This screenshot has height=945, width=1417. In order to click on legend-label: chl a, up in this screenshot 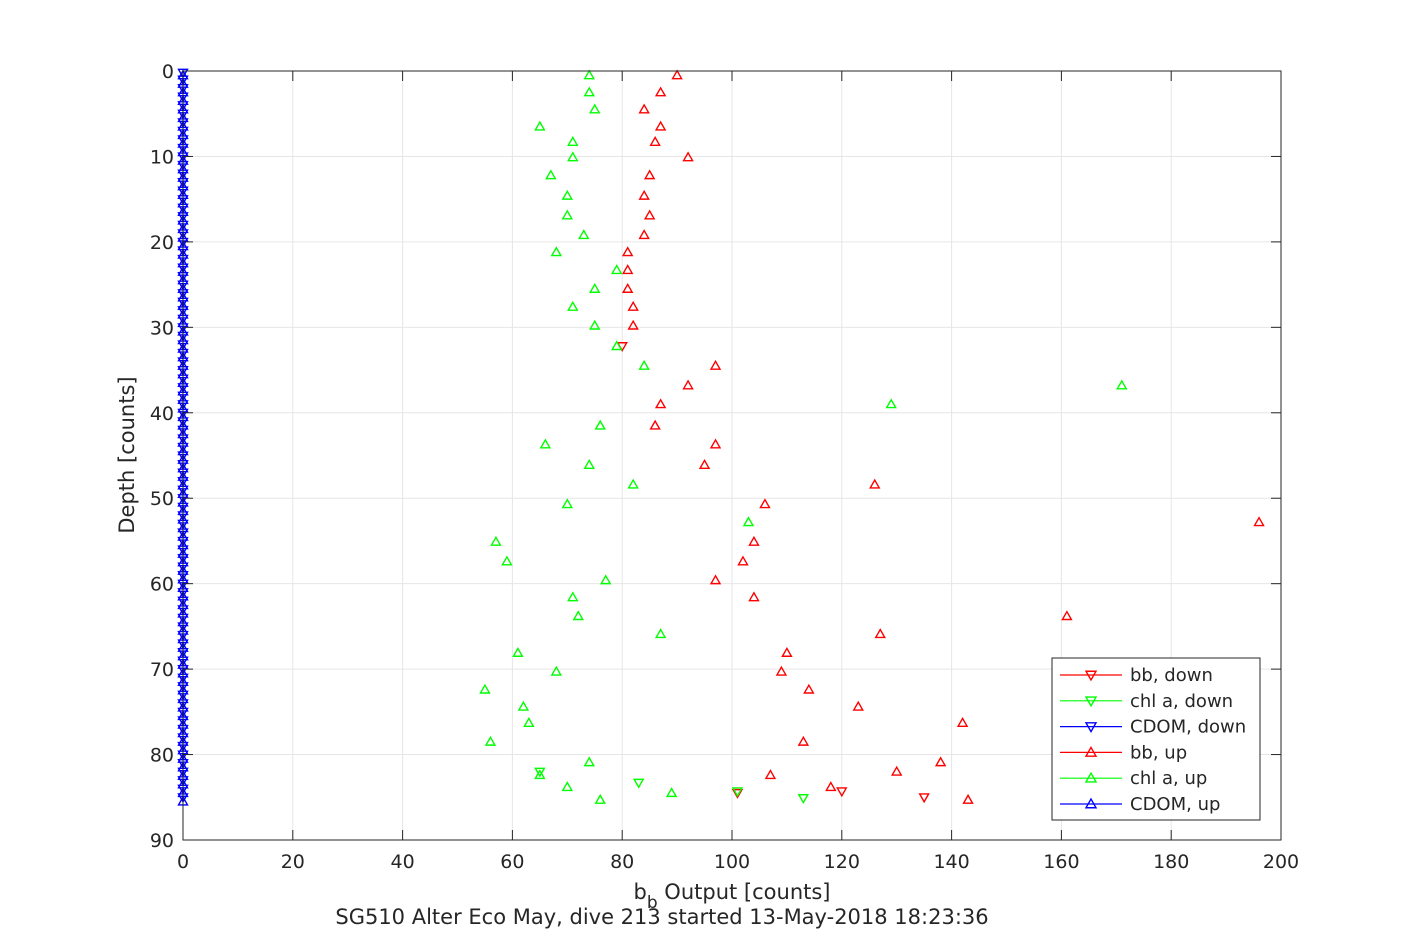, I will do `click(1168, 778)`.